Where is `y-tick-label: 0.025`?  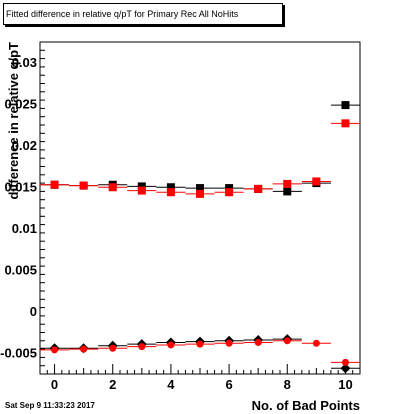
y-tick-label: 0.025 is located at coordinates (20, 103).